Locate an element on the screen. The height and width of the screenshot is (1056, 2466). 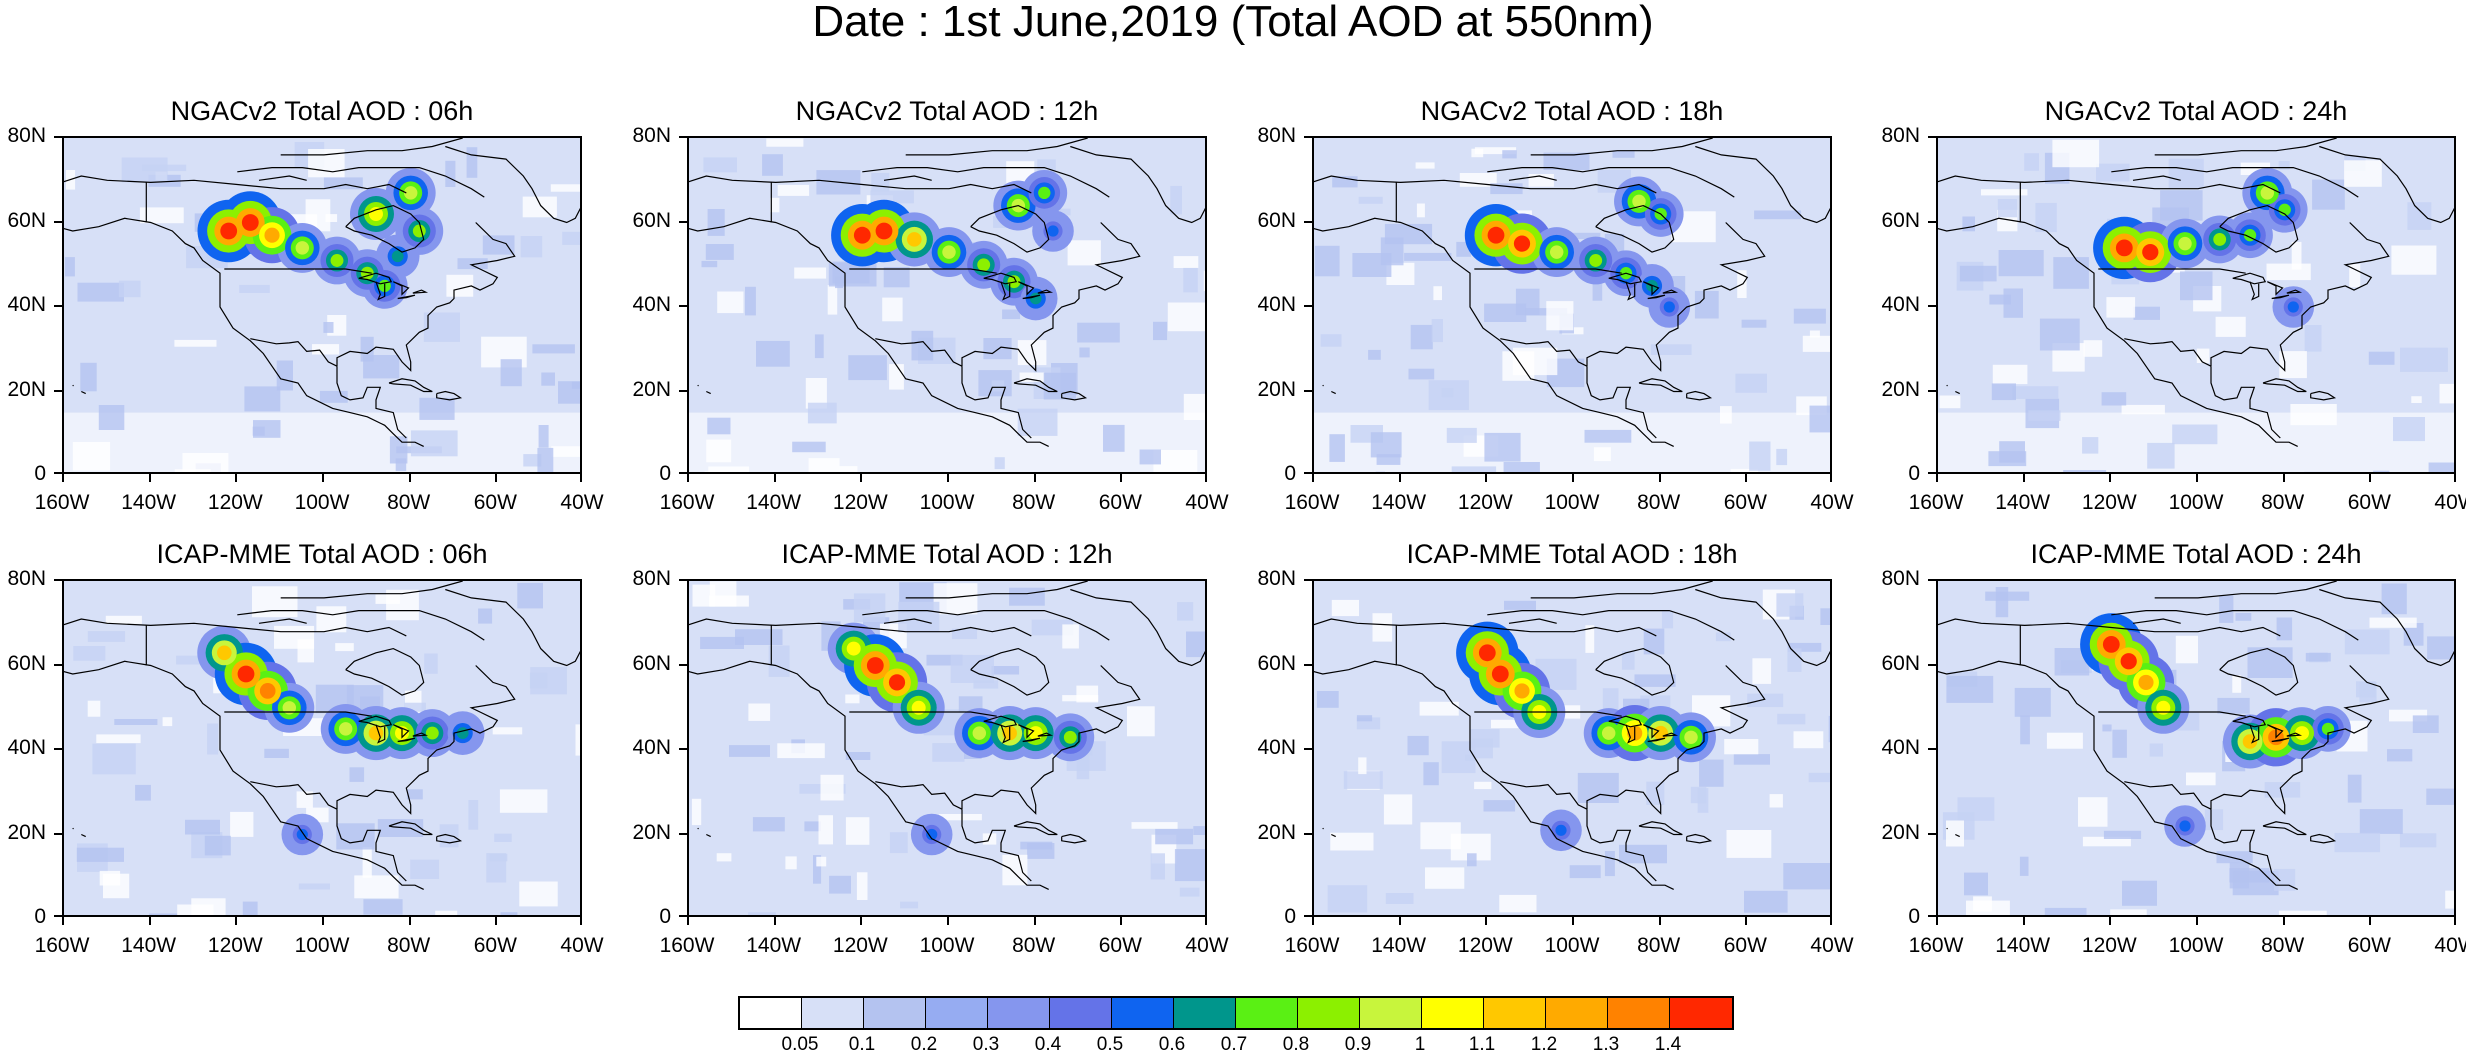
lon-label: 120W is located at coordinates (860, 945).